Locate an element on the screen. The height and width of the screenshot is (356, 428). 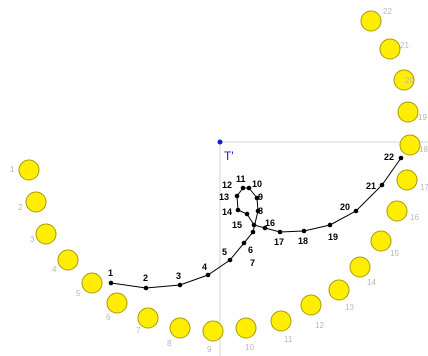
ring-circle-label: 1 is located at coordinates (12, 169).